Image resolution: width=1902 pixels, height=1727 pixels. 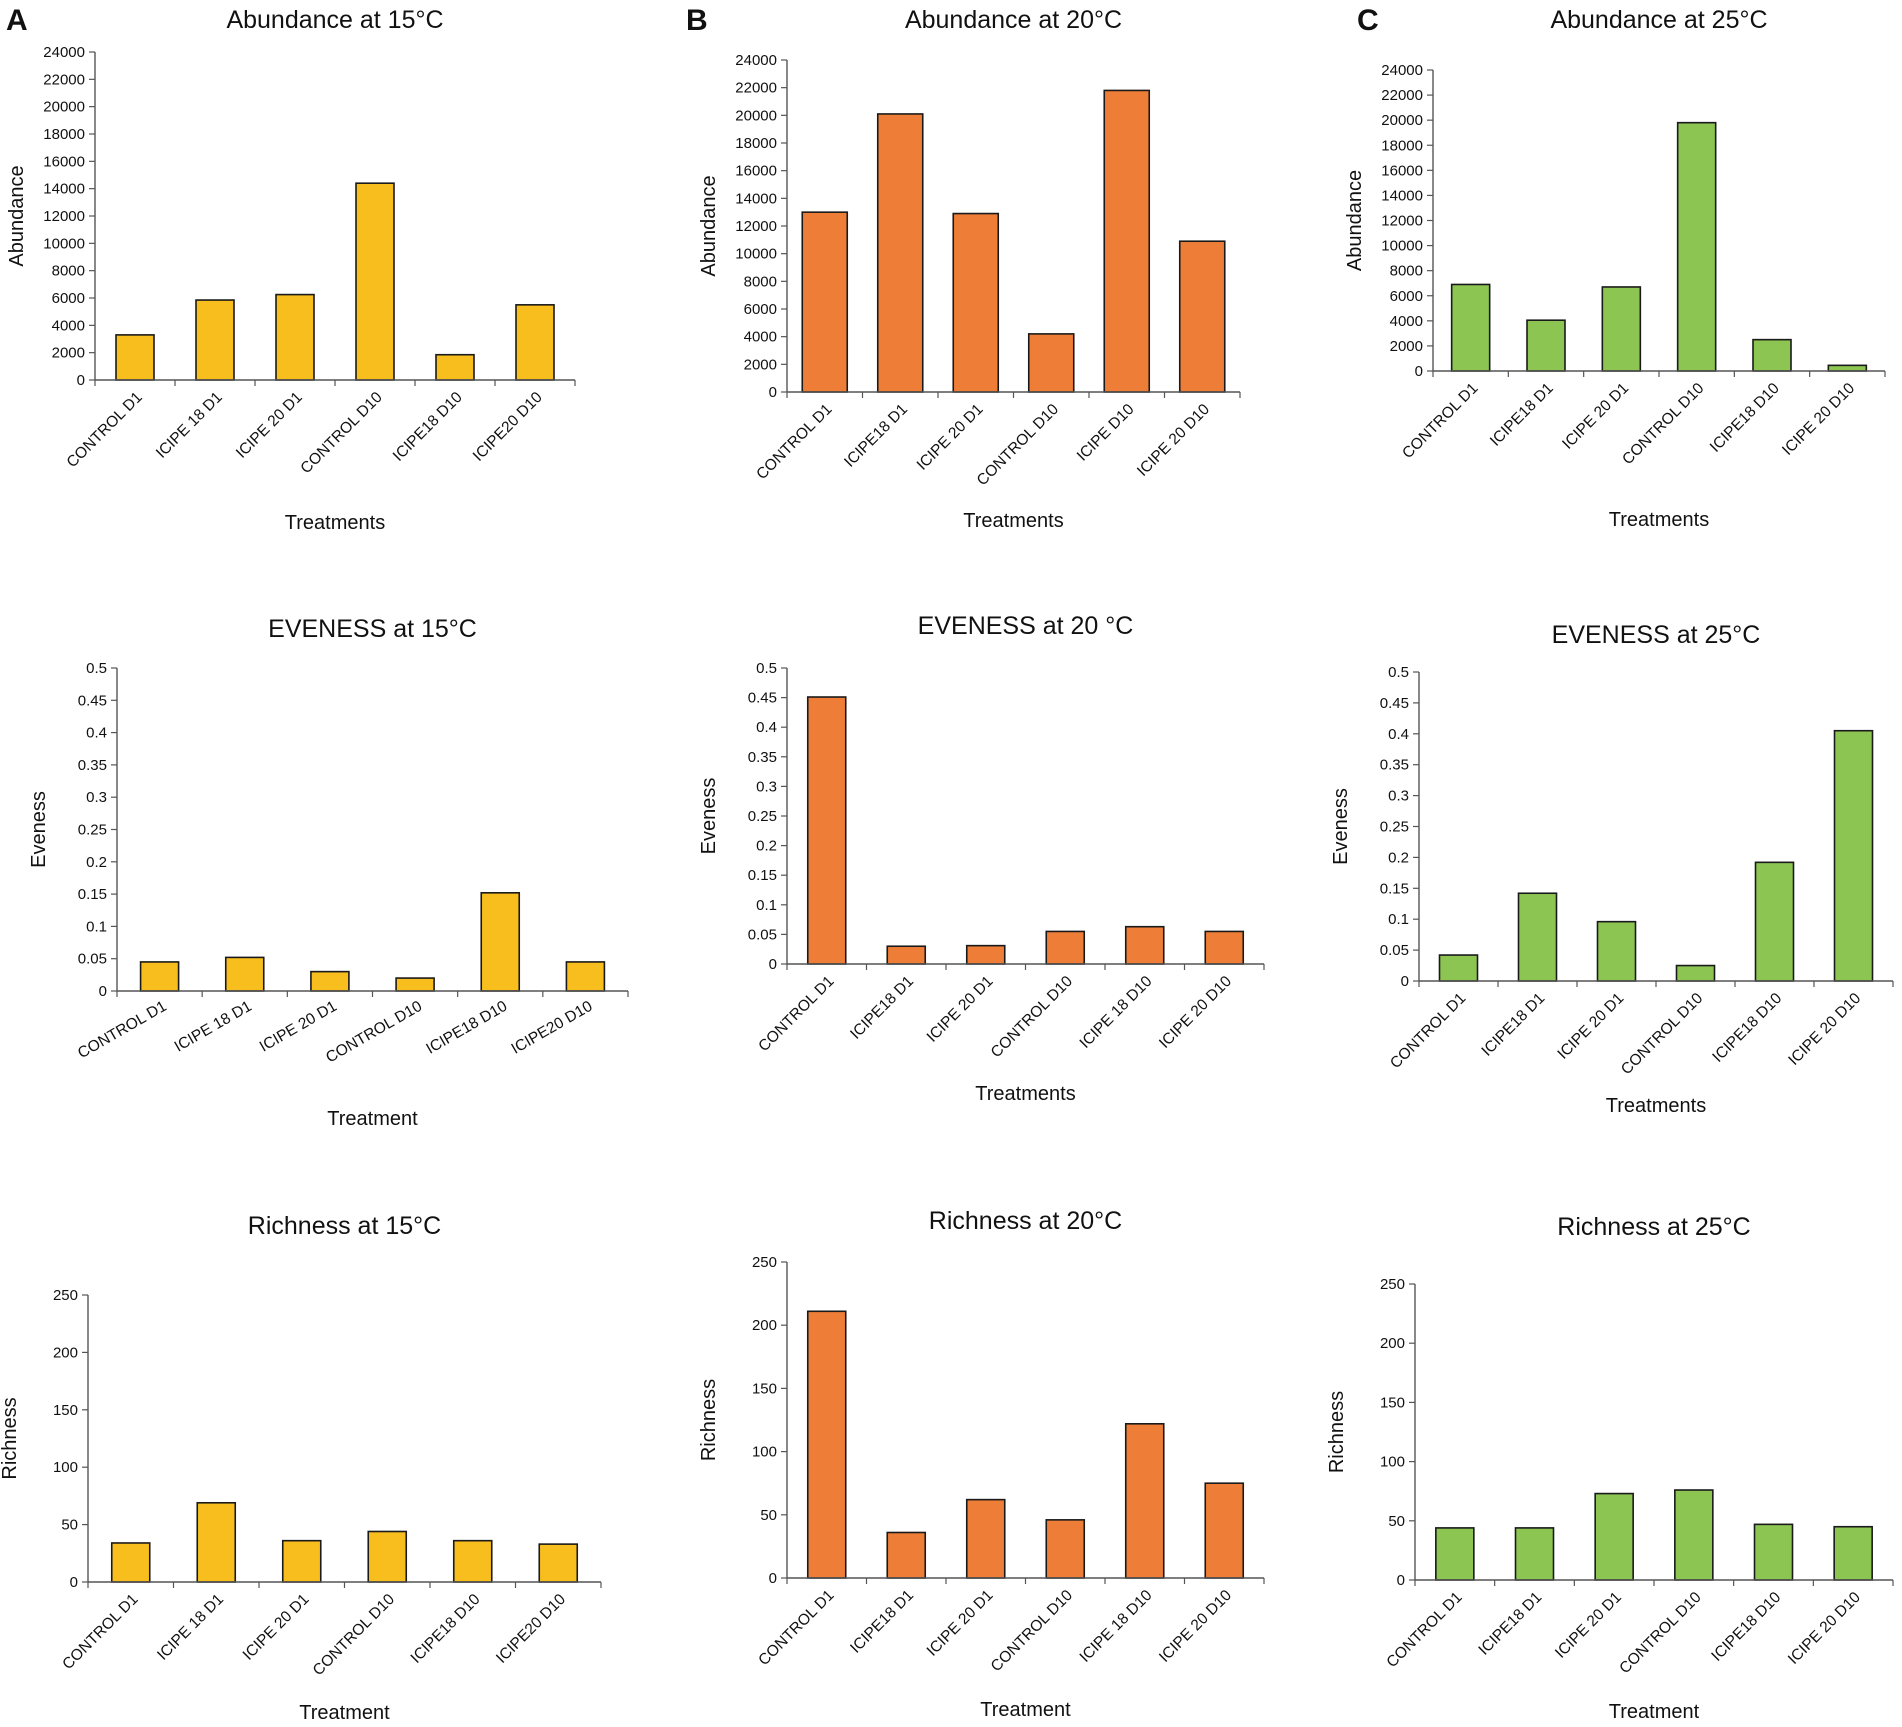 What do you see at coordinates (766, 668) in the screenshot?
I see `y-tick-label: 0.5` at bounding box center [766, 668].